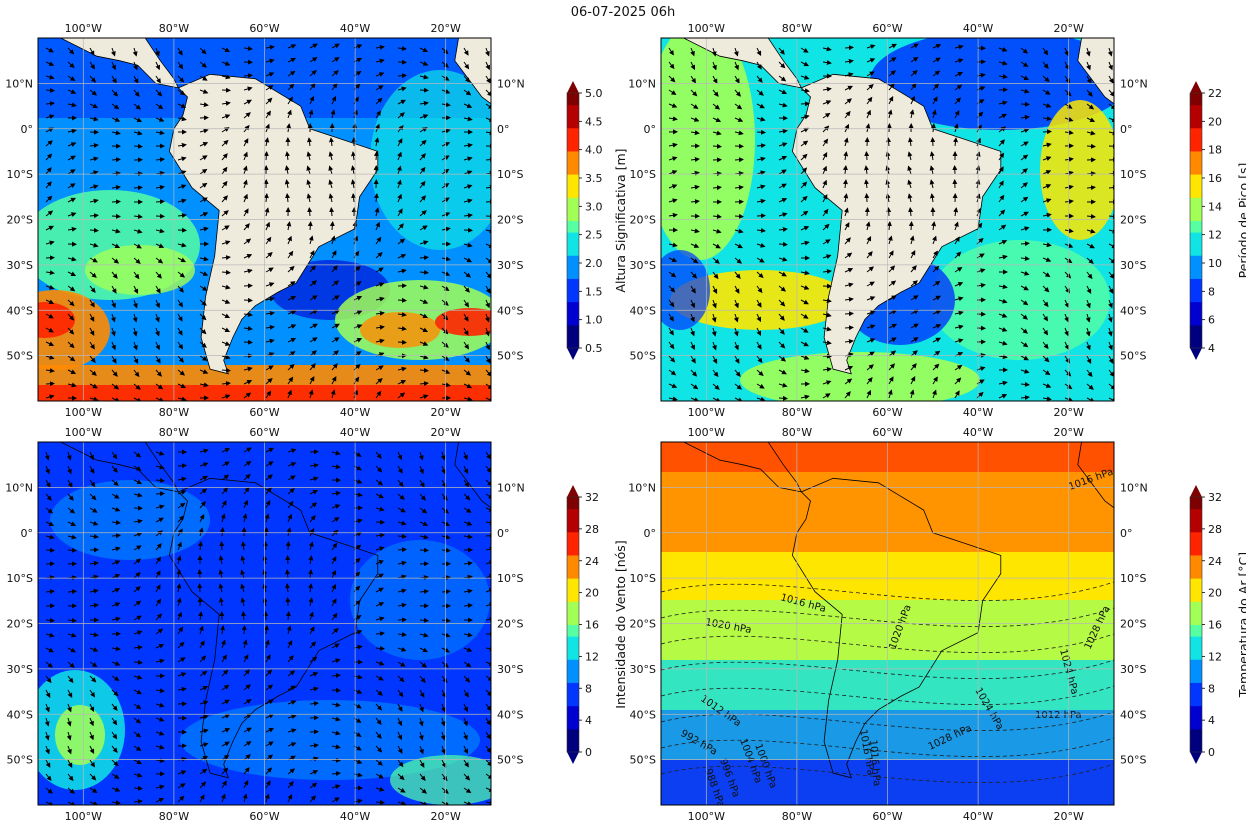  I want to click on lat-tick-label: 30°S, so click(510, 265).